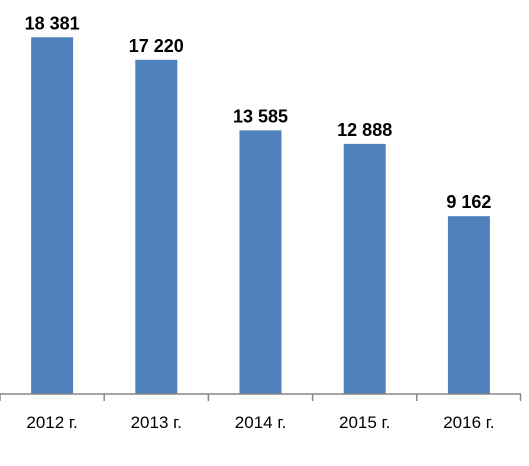 The width and height of the screenshot is (529, 466). I want to click on data-label-2: 13 585, so click(260, 116).